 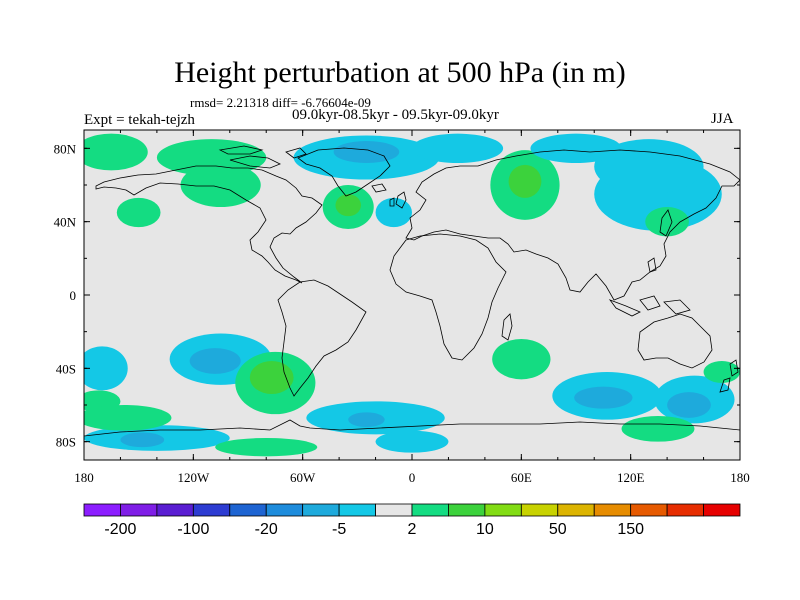 I want to click on lat-tick-label: 0, so click(x=73, y=295).